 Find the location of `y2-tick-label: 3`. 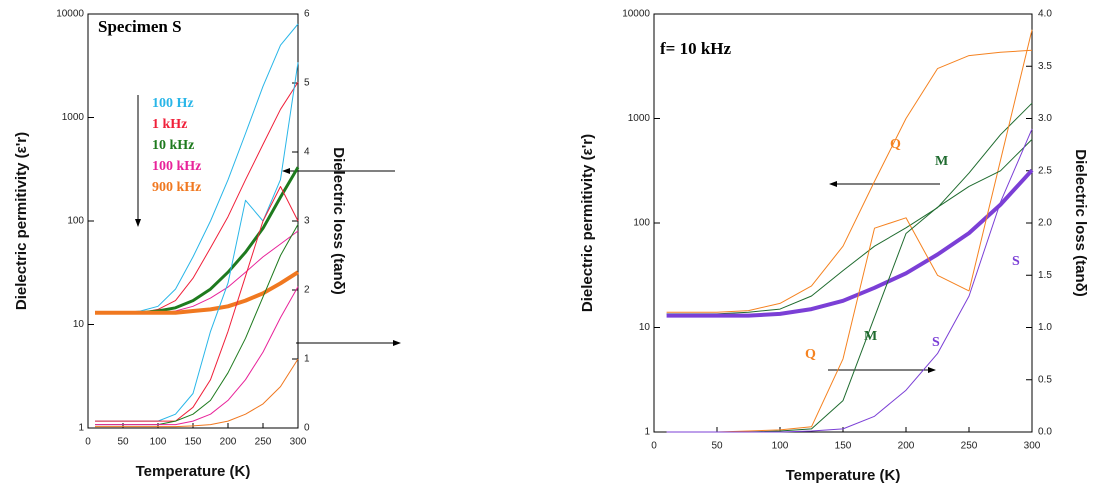

y2-tick-label: 3 is located at coordinates (307, 221).